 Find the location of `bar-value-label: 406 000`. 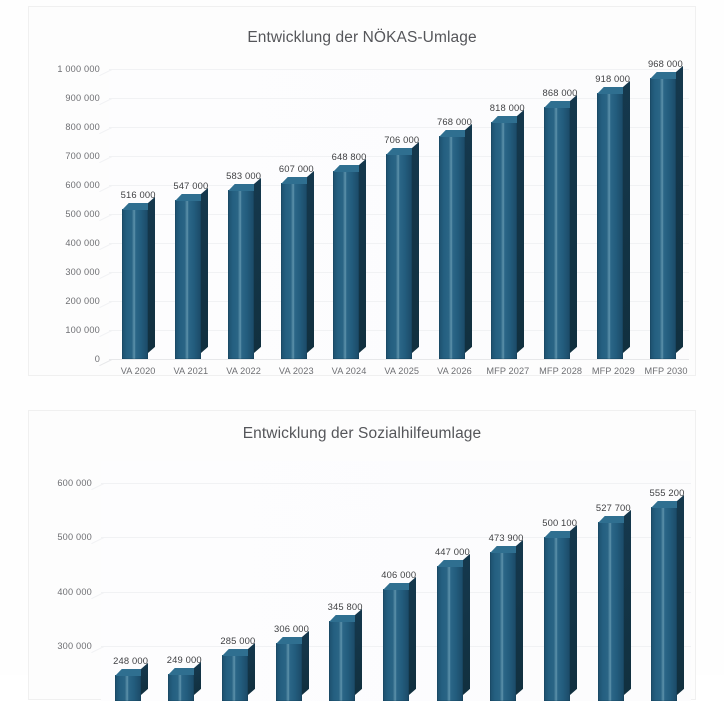

bar-value-label: 406 000 is located at coordinates (399, 574).